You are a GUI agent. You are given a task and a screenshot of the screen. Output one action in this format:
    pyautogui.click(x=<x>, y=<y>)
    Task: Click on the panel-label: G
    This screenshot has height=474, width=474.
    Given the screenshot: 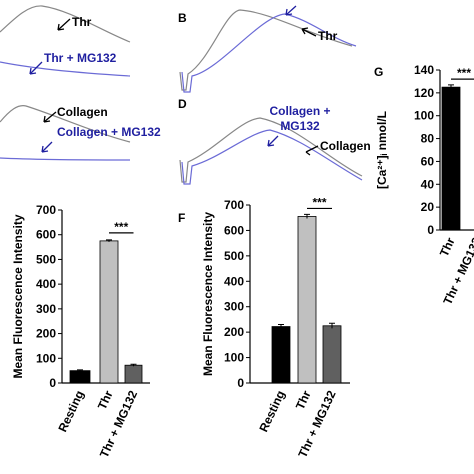 What is the action you would take?
    pyautogui.click(x=378, y=72)
    